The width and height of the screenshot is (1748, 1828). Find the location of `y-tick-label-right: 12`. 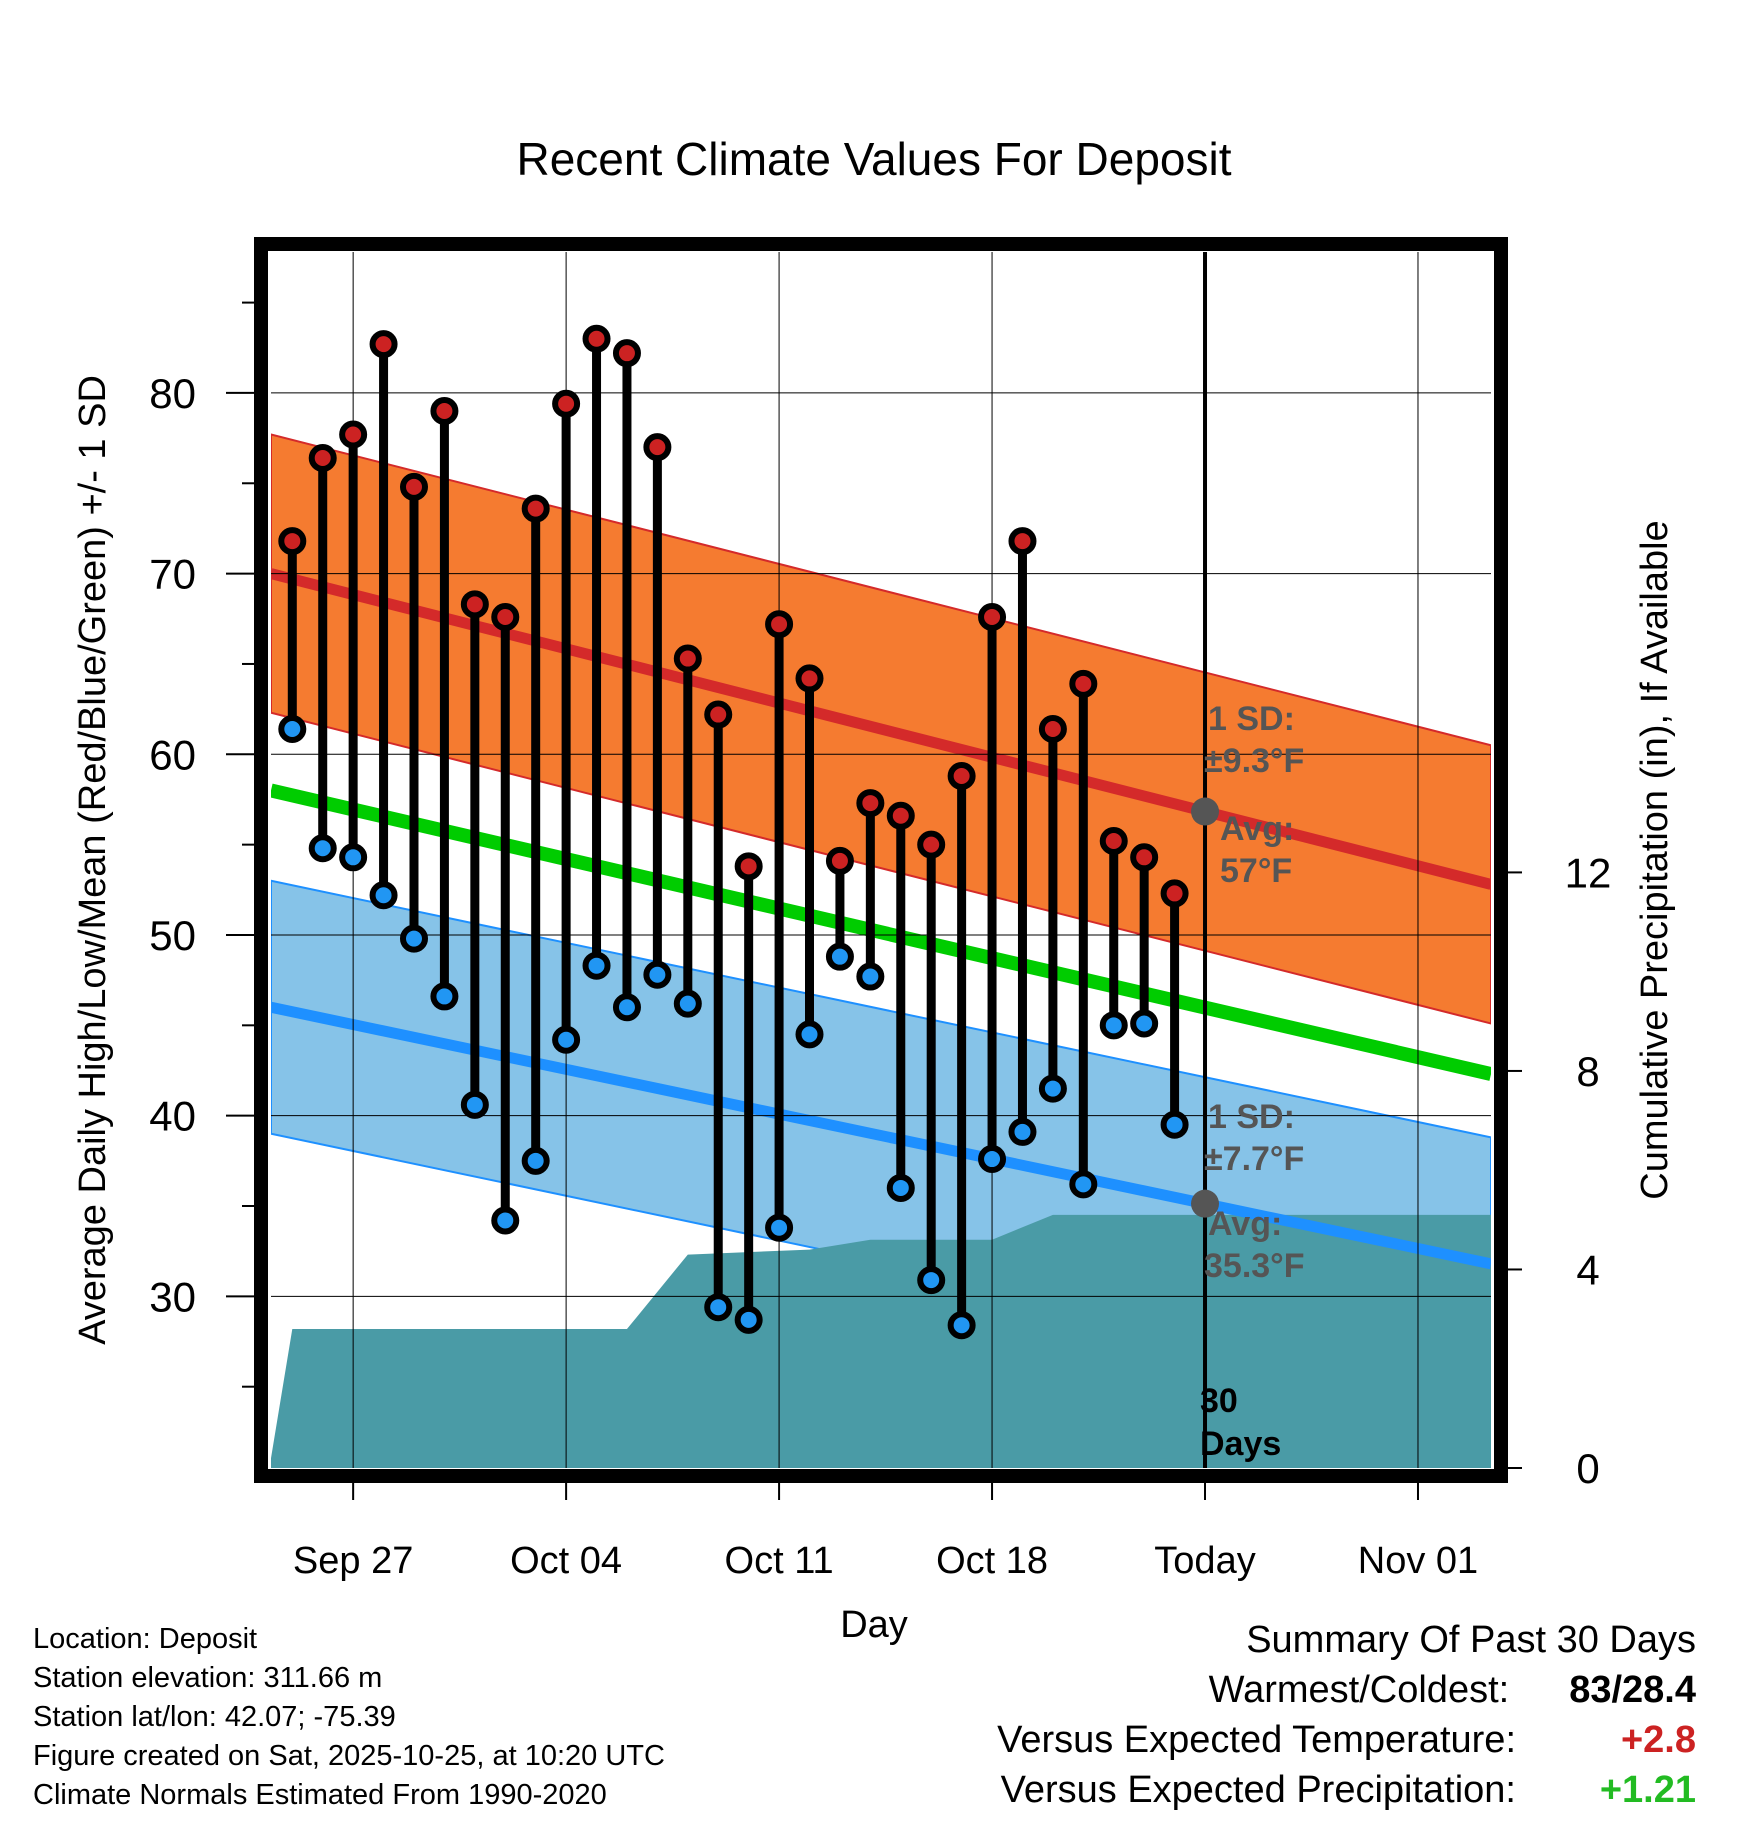

y-tick-label-right: 12 is located at coordinates (1588, 872).